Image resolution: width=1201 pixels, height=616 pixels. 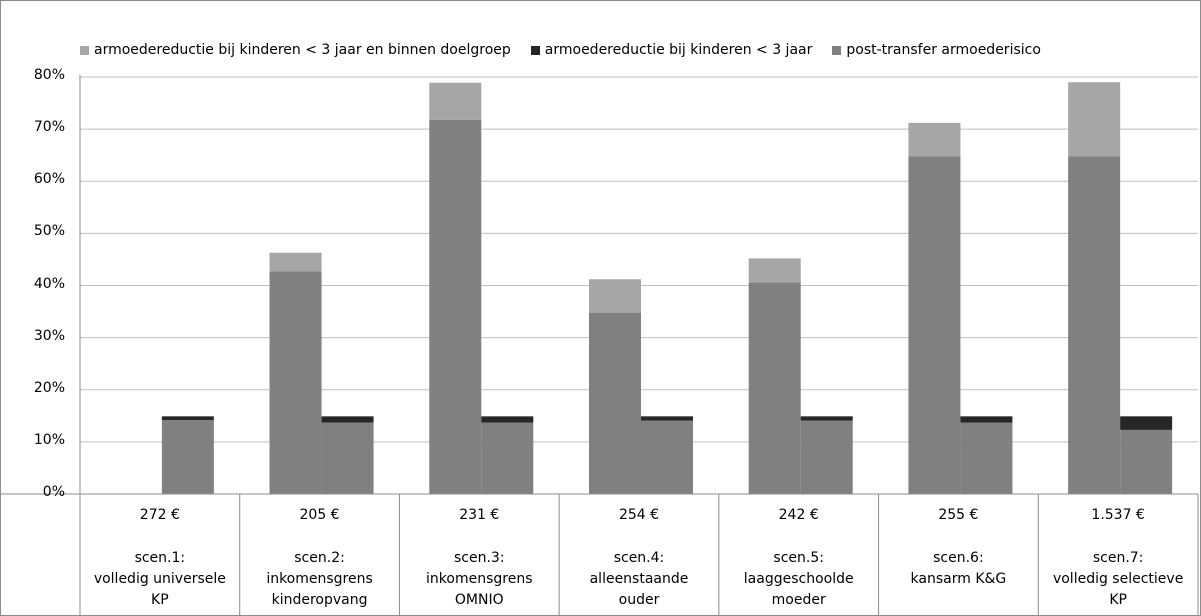 I want to click on category-label-line: moeder, so click(x=798, y=600).